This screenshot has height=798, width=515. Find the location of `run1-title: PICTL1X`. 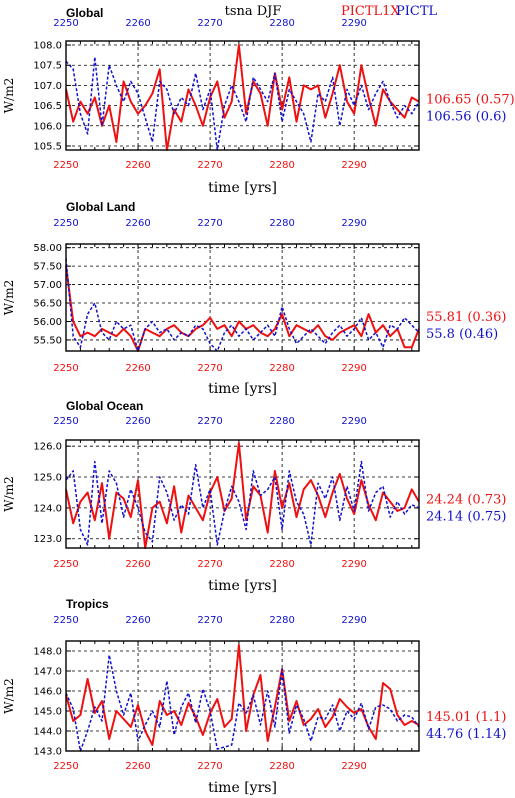

run1-title: PICTL1X is located at coordinates (370, 11).